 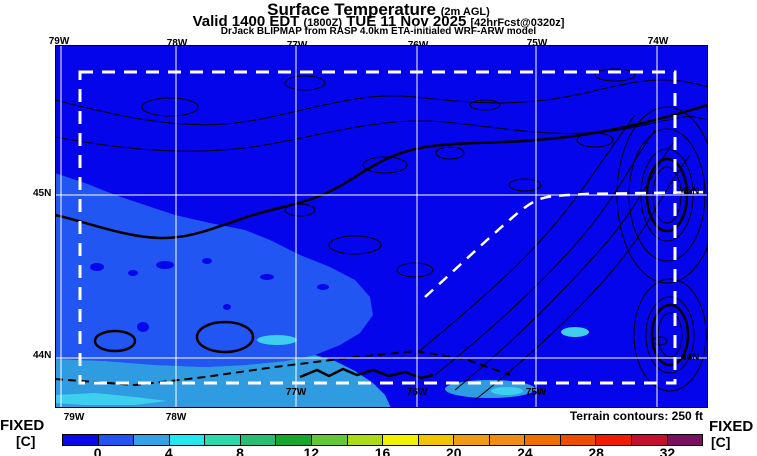 I want to click on units-label-right: [C], so click(x=721, y=442).